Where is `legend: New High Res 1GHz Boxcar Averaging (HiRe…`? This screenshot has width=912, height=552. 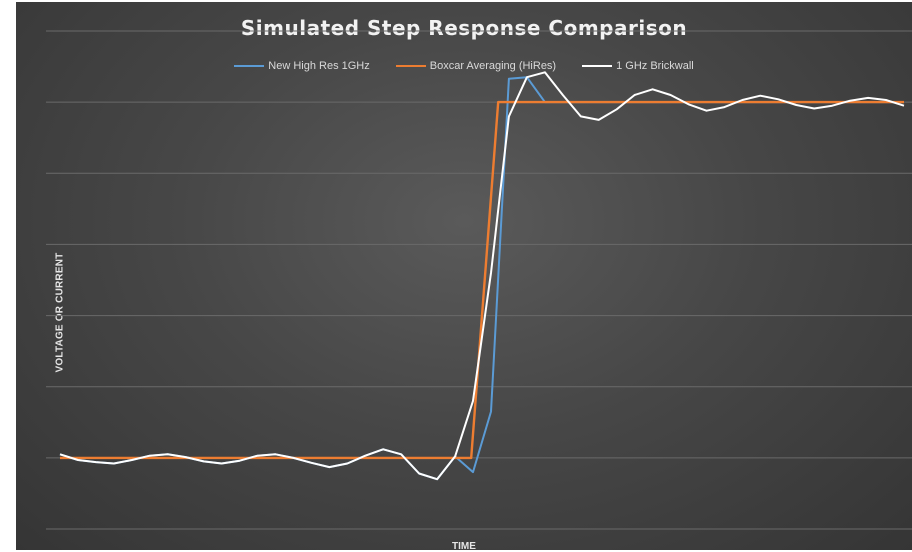
legend: New High Res 1GHz Boxcar Averaging (HiRe… is located at coordinates (464, 66).